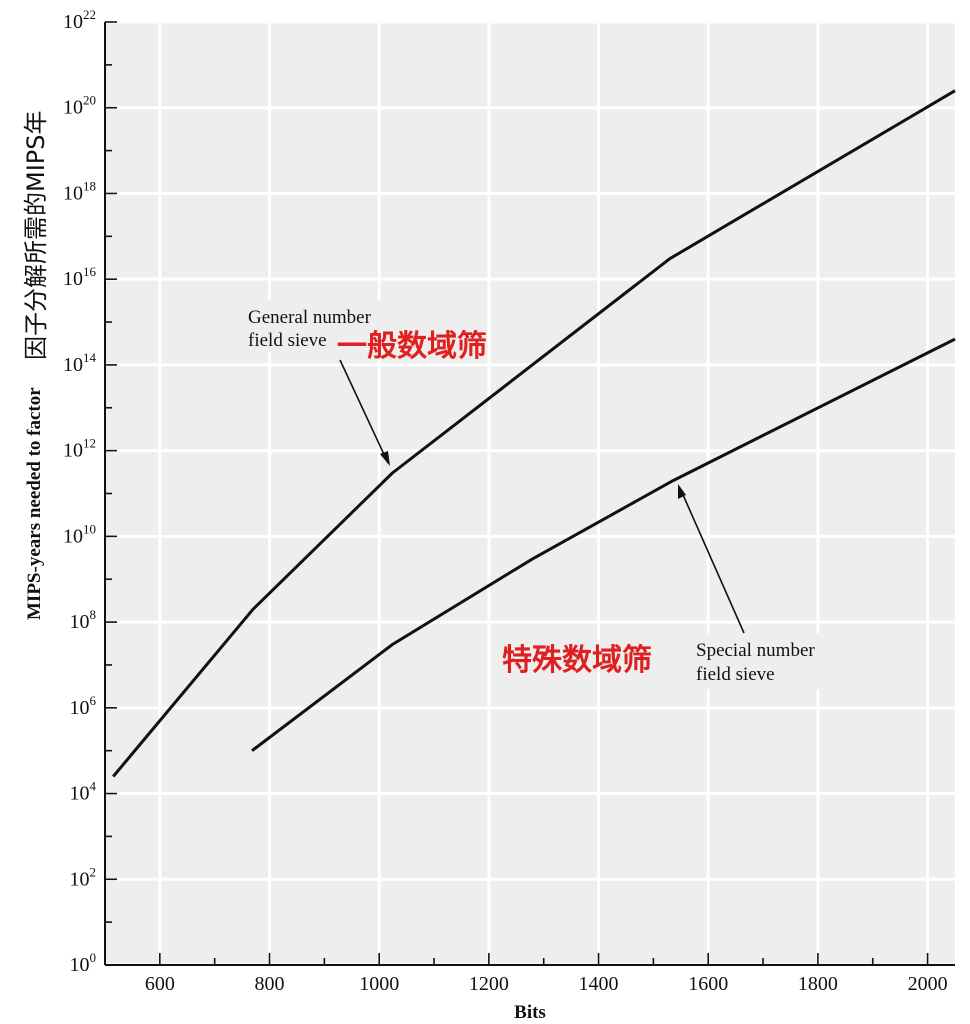 The height and width of the screenshot is (1024, 970). What do you see at coordinates (83, 620) in the screenshot?
I see `y-tick-label-8: 10⁸` at bounding box center [83, 620].